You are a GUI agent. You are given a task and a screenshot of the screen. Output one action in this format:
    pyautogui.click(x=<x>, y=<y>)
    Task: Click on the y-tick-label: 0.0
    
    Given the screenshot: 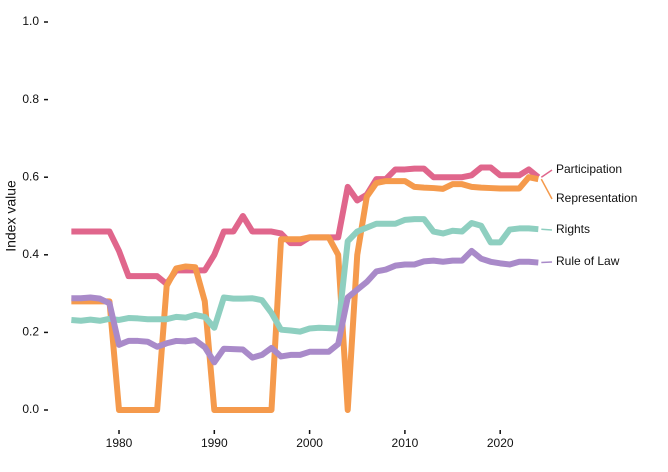 What is the action you would take?
    pyautogui.click(x=30, y=409)
    